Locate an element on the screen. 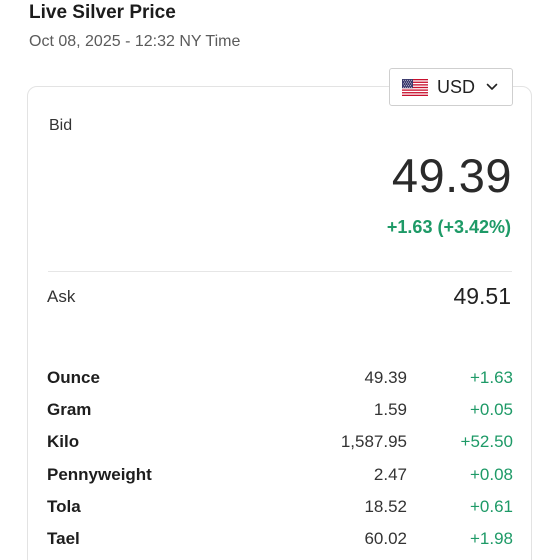  price-timestamp: Oct 08, 2025 - 12:32 NY Time is located at coordinates (135, 41).